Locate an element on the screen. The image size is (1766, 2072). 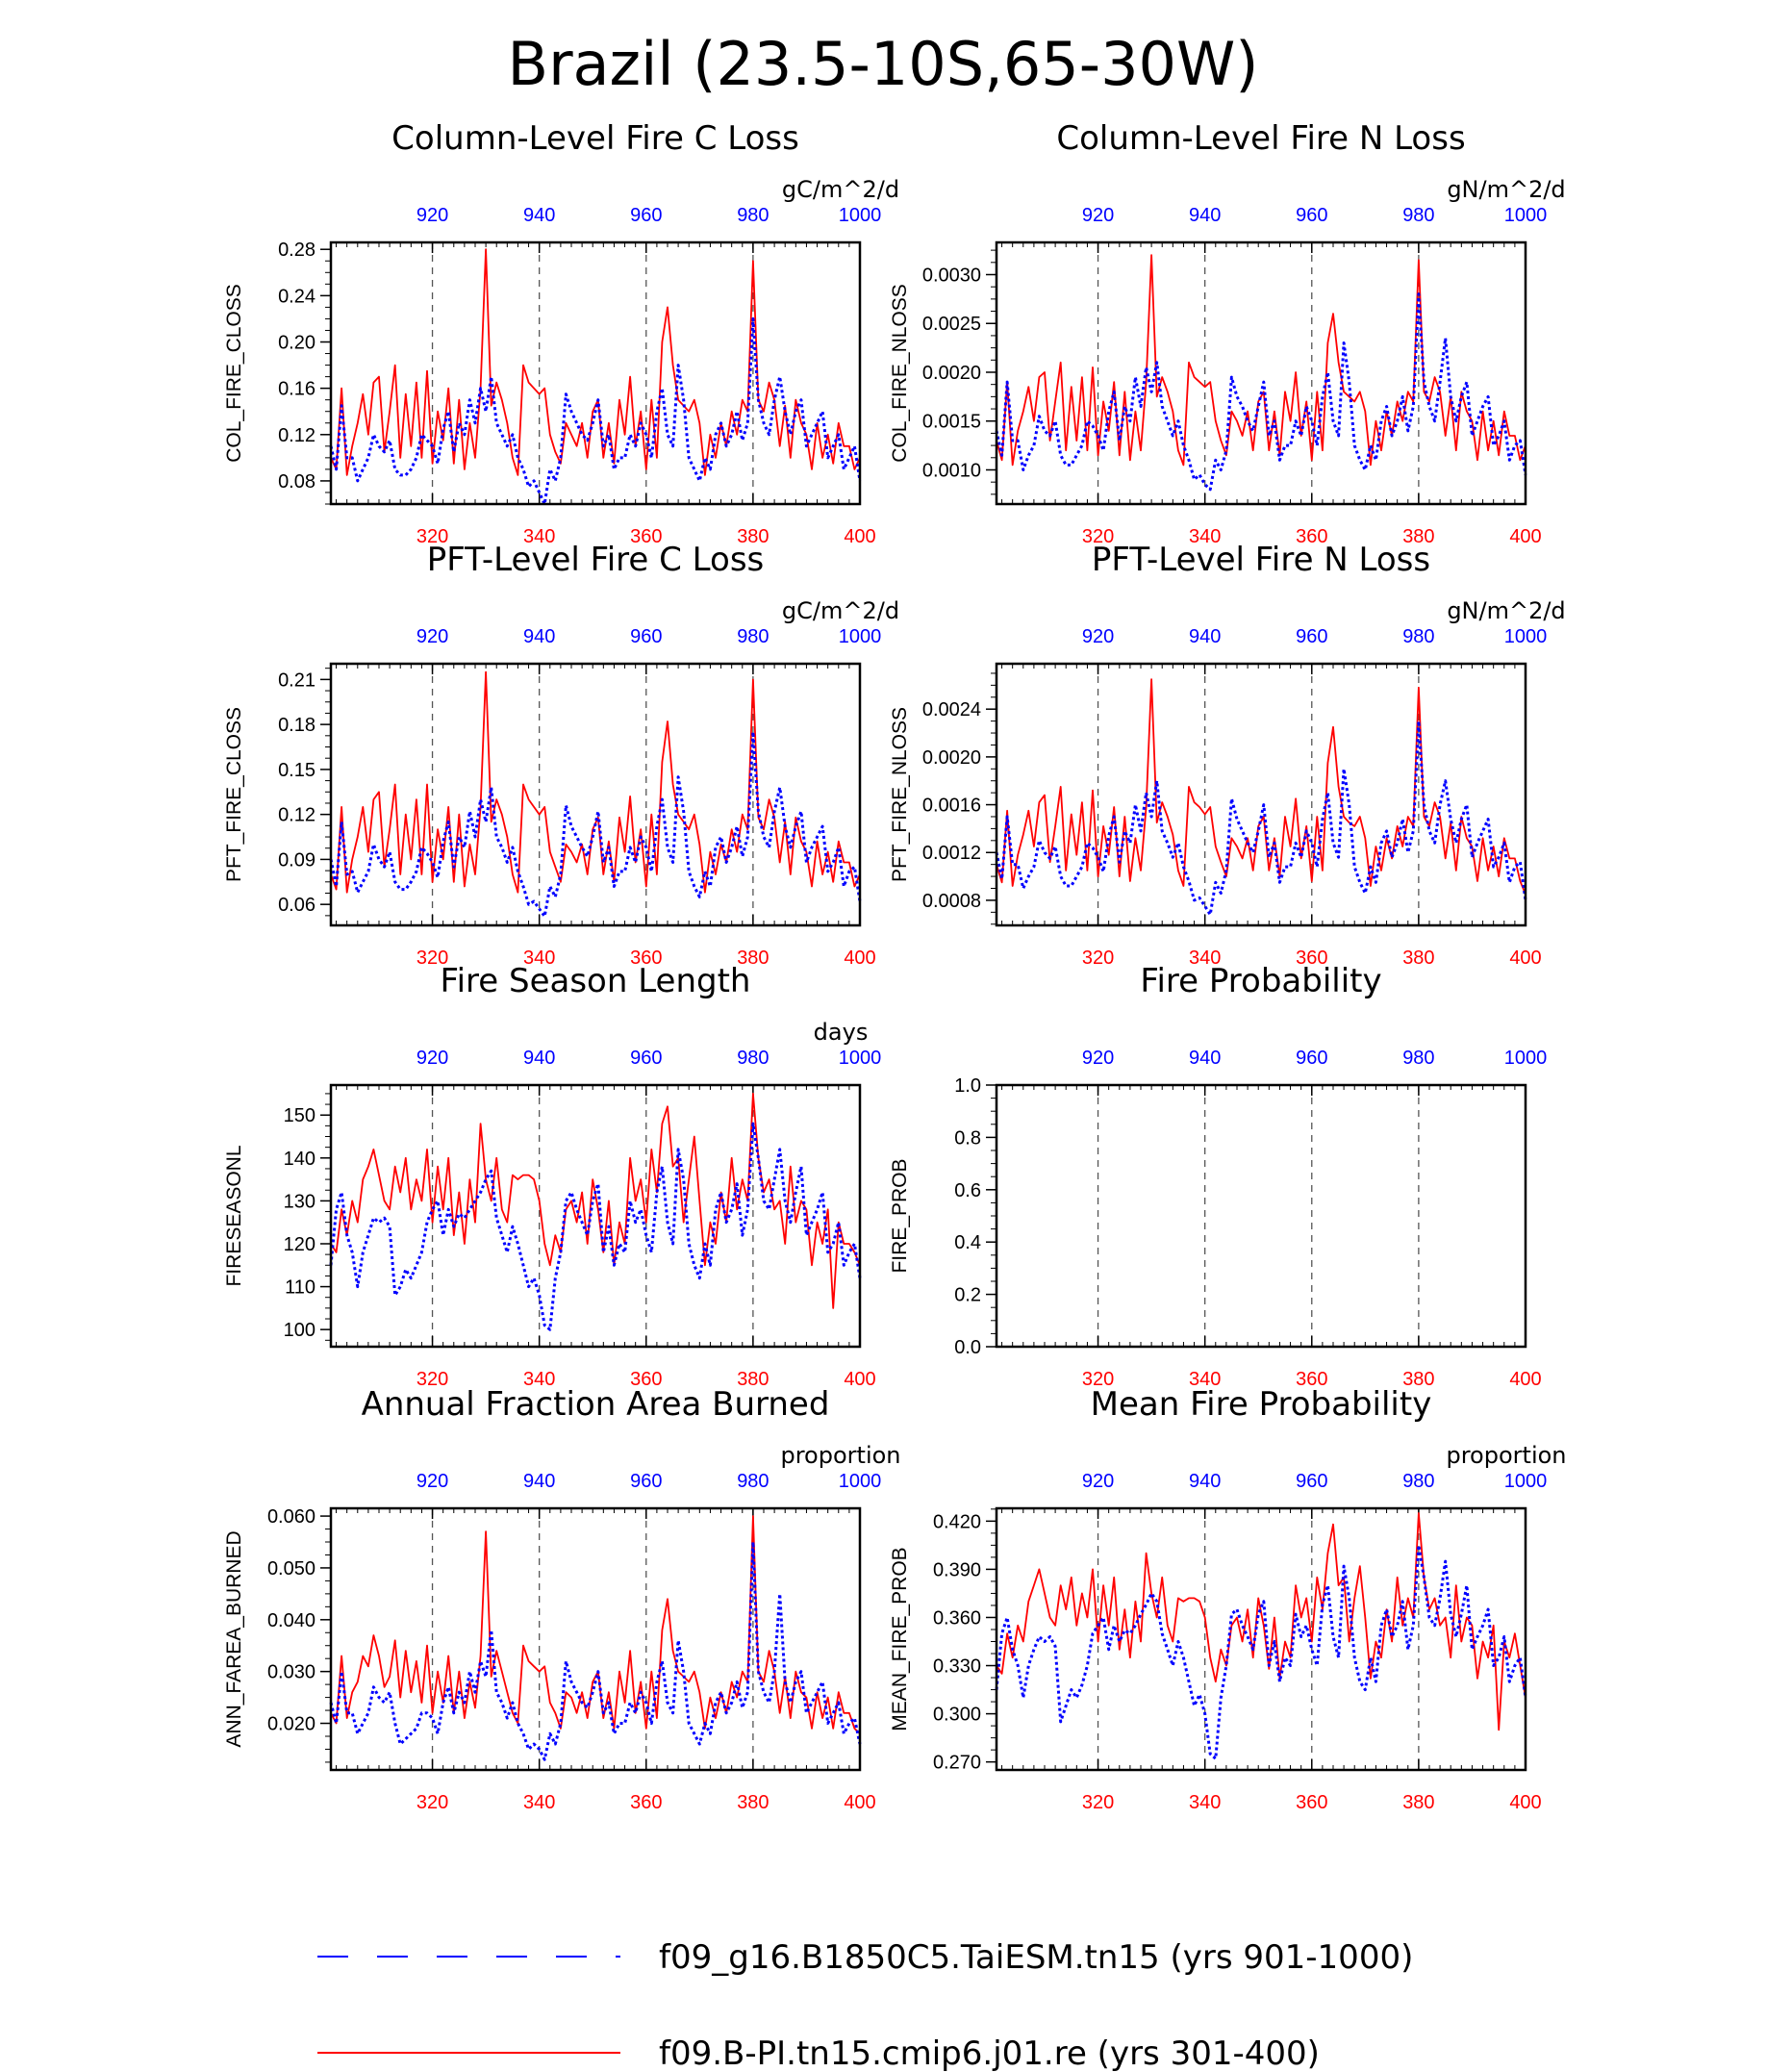
units-label: gN/m^2/d is located at coordinates (1506, 610).